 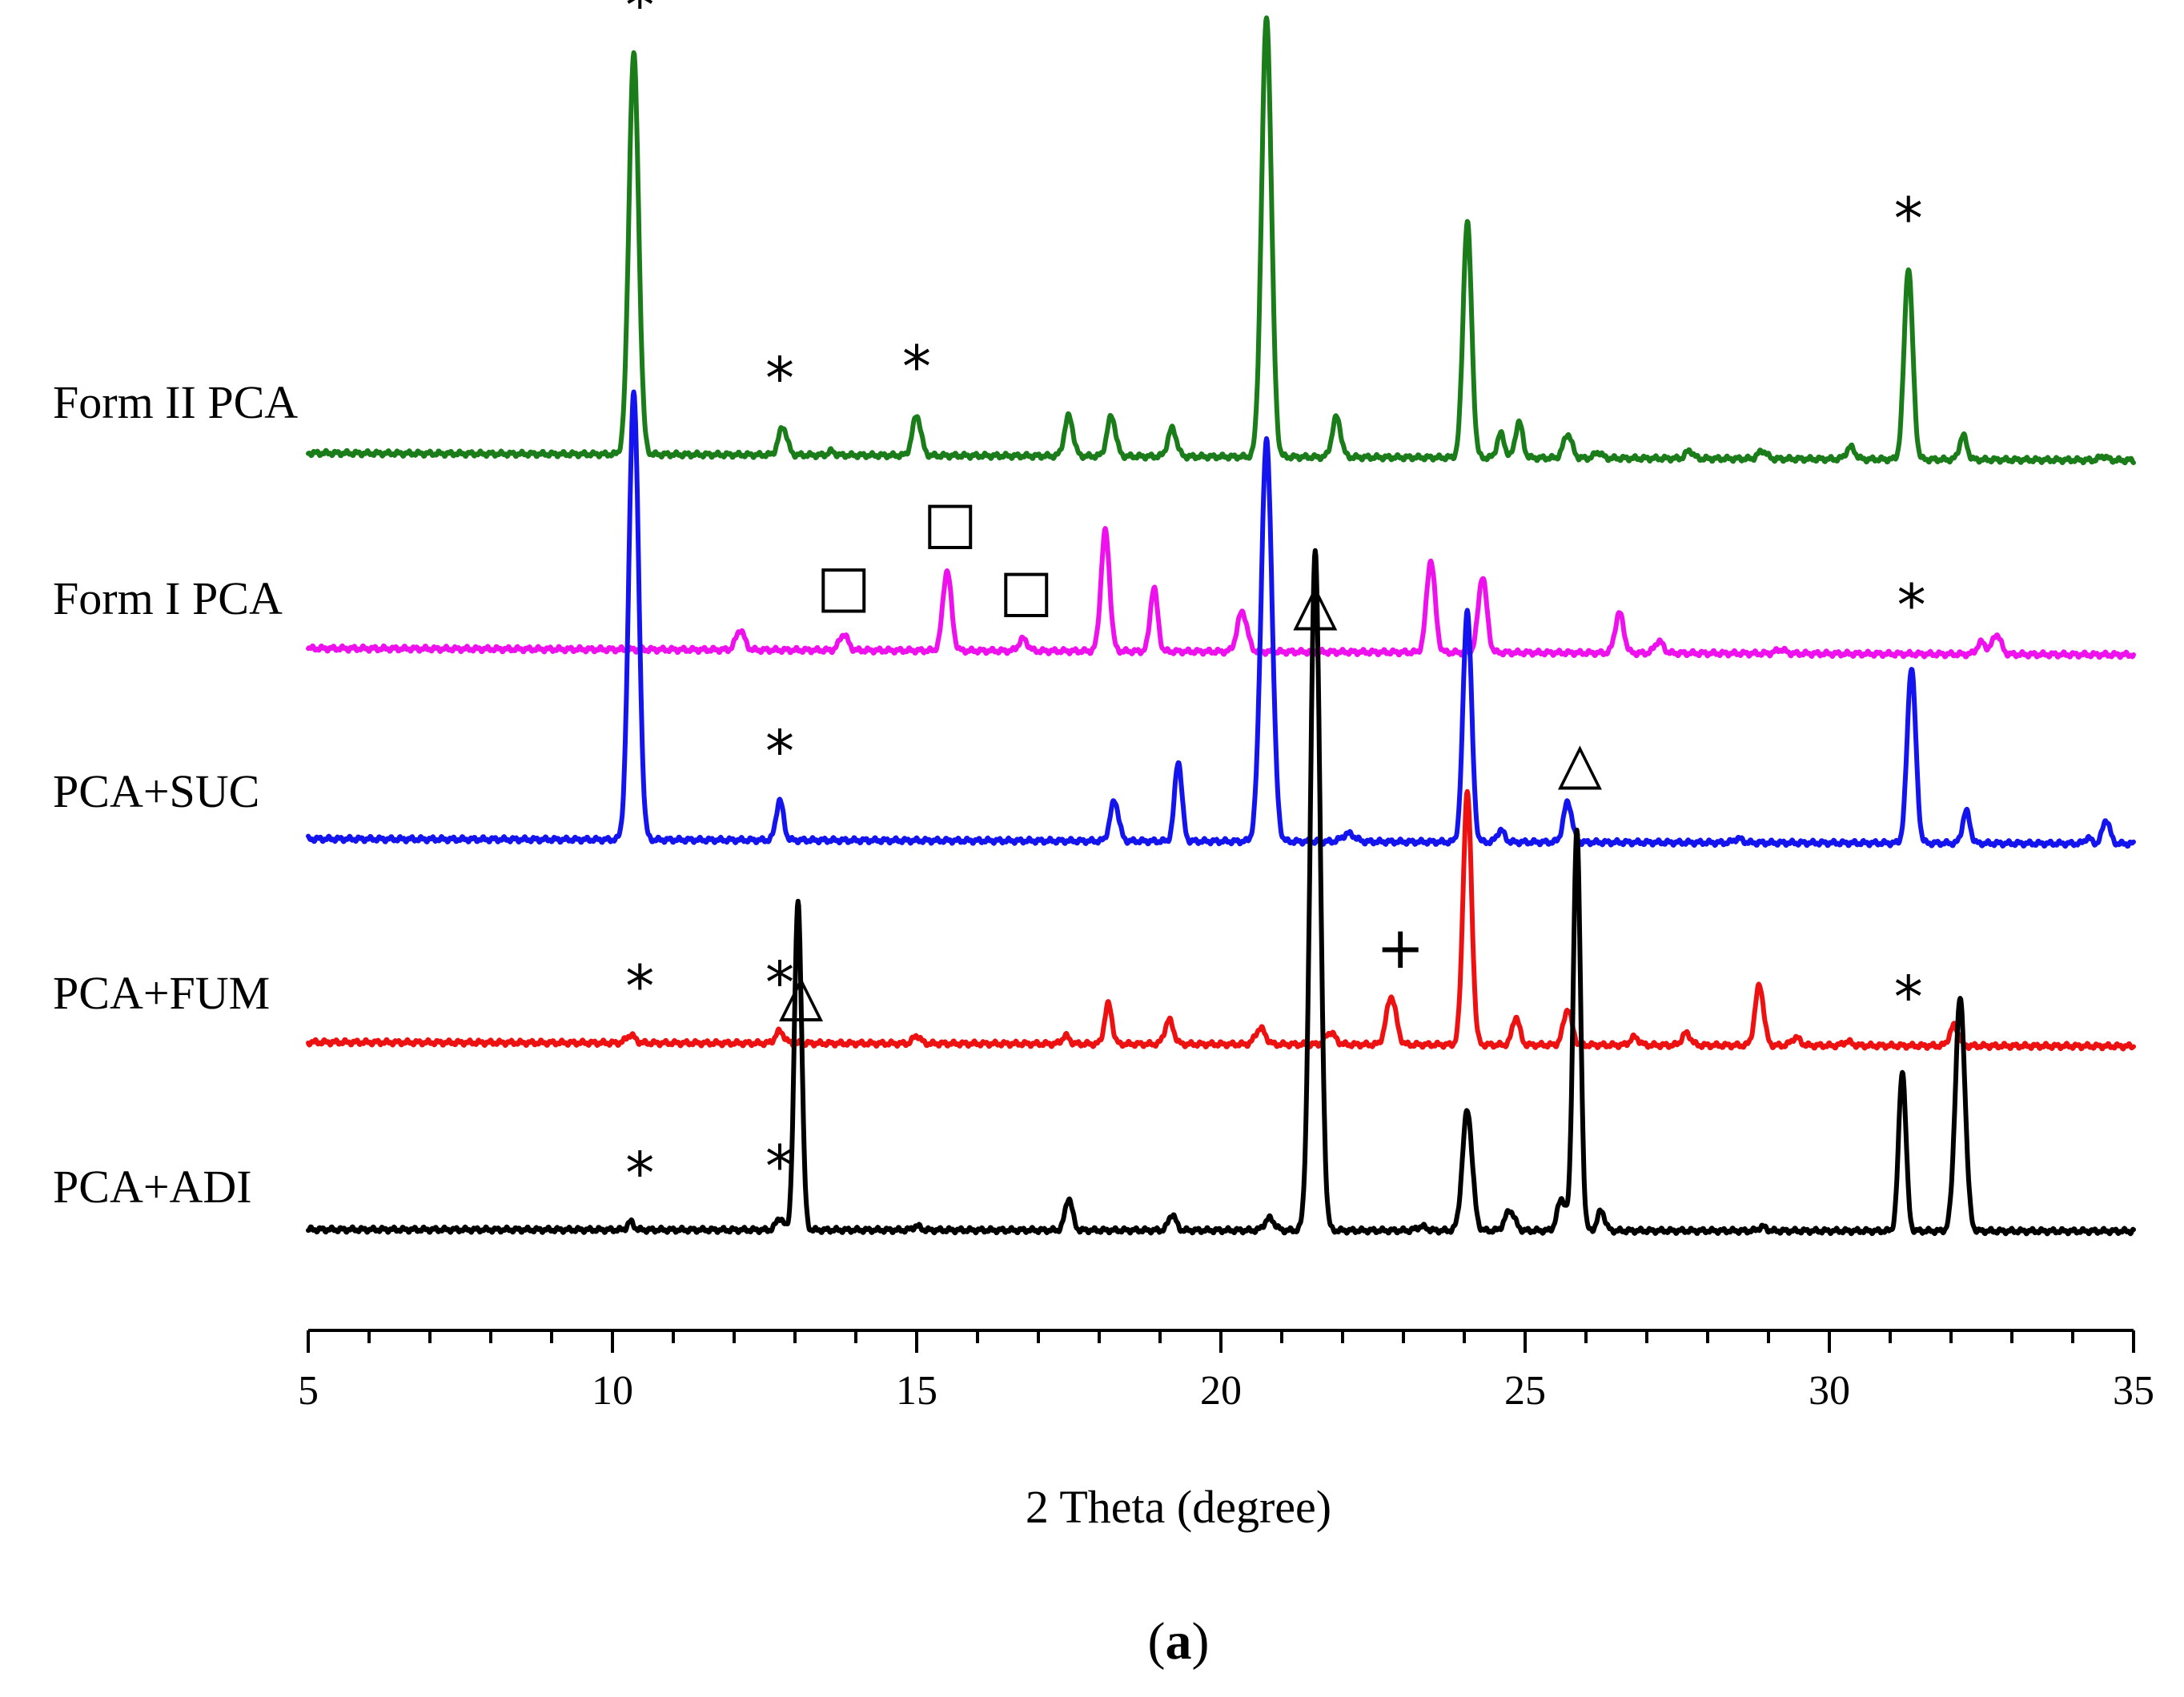 I want to click on series-label-pca-fum: PCA+FUM, so click(x=161, y=993).